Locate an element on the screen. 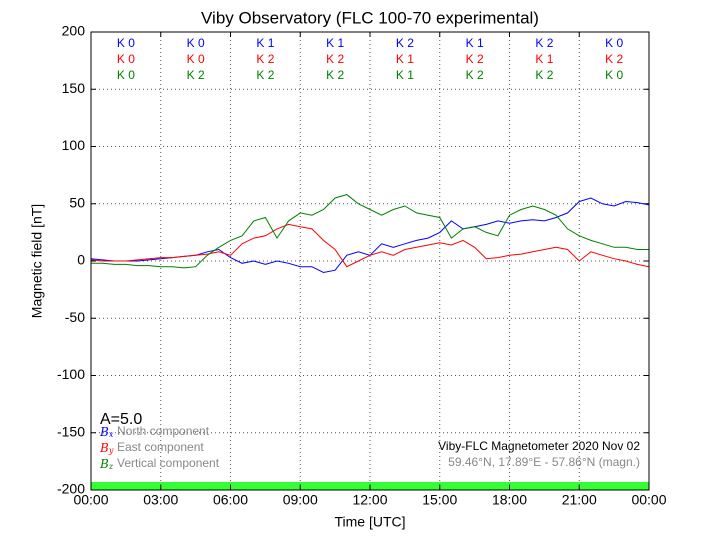 This screenshot has width=720, height=540. annotation: Viby-FLC Magnetometer 2020 Nov 02 is located at coordinates (539, 446).